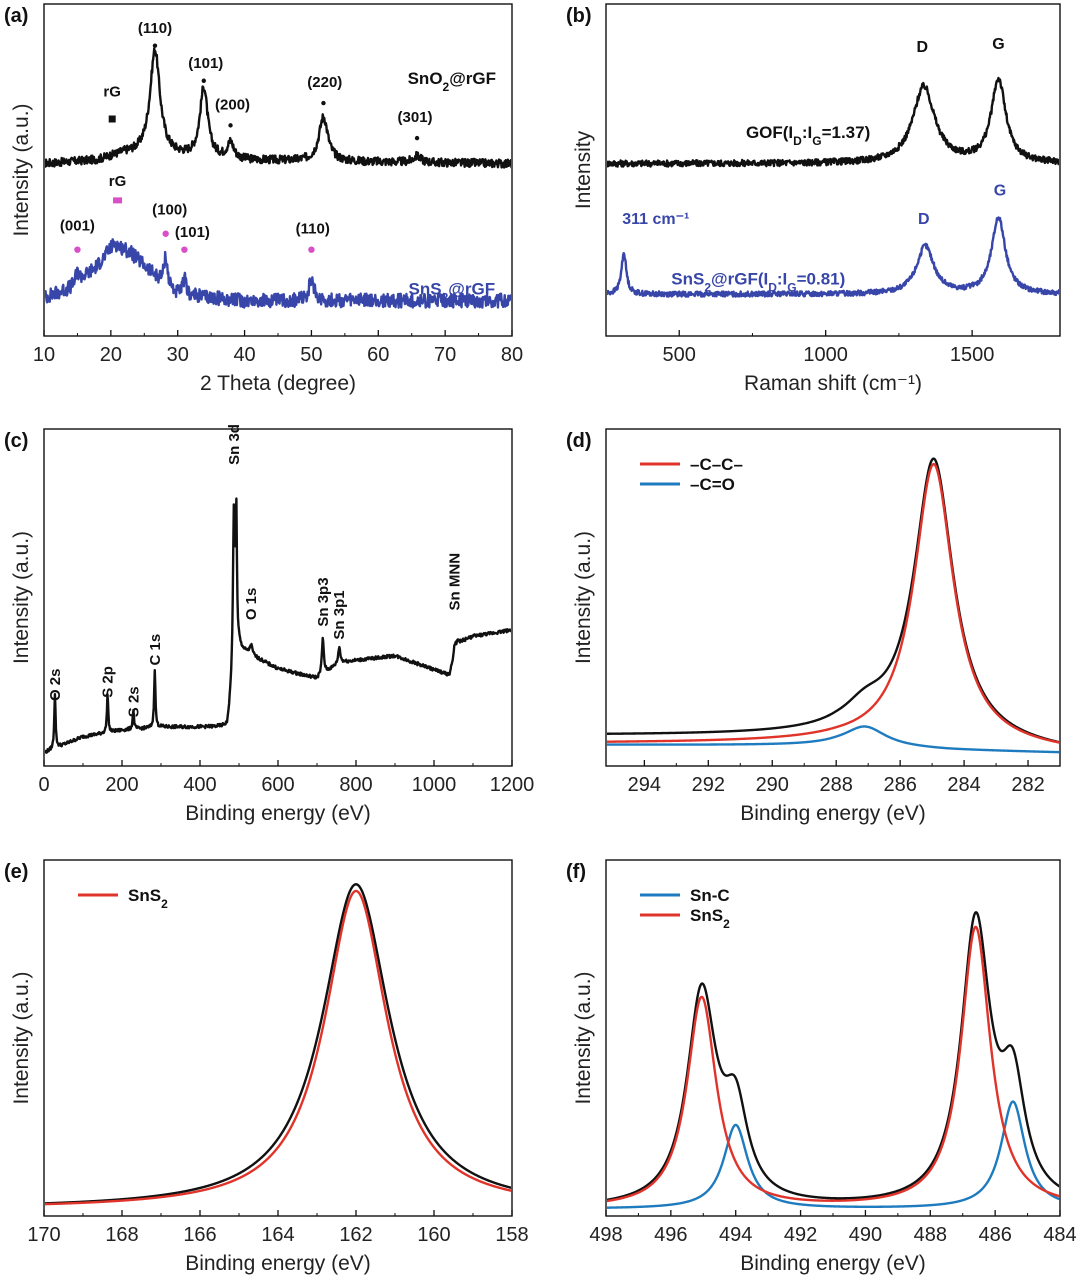  I want to click on x-tick-label: 20, so click(111, 355).